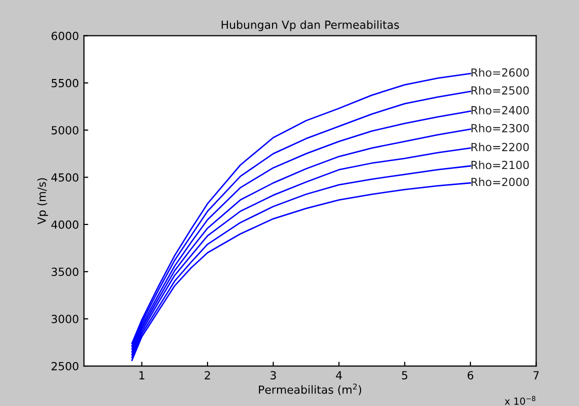  What do you see at coordinates (500, 110) in the screenshot?
I see `series-label: Rho=2400` at bounding box center [500, 110].